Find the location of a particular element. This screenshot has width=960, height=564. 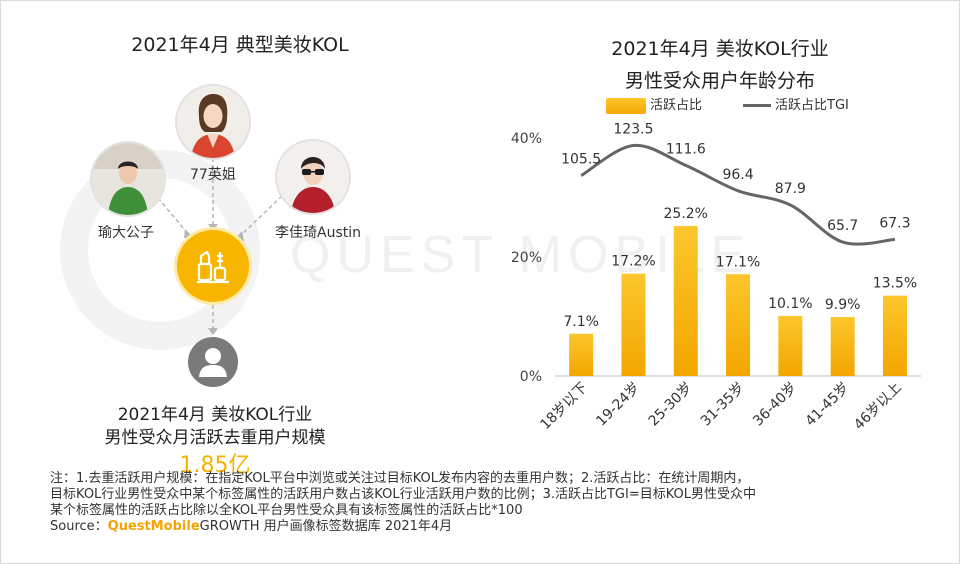

bar-value-label: 10.1% is located at coordinates (790, 304).